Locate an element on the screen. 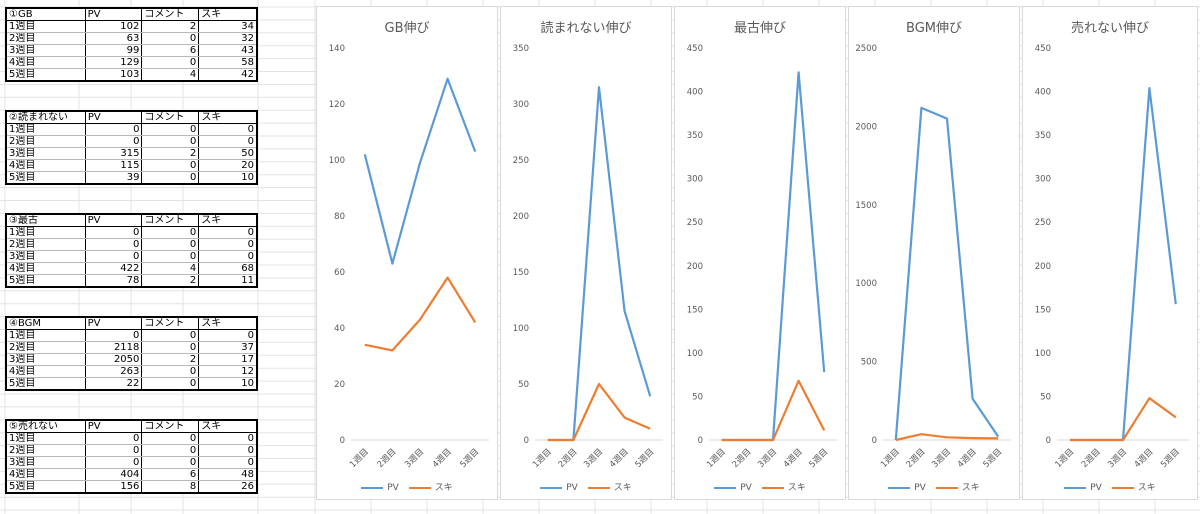  value-cell: 43 is located at coordinates (227, 50).